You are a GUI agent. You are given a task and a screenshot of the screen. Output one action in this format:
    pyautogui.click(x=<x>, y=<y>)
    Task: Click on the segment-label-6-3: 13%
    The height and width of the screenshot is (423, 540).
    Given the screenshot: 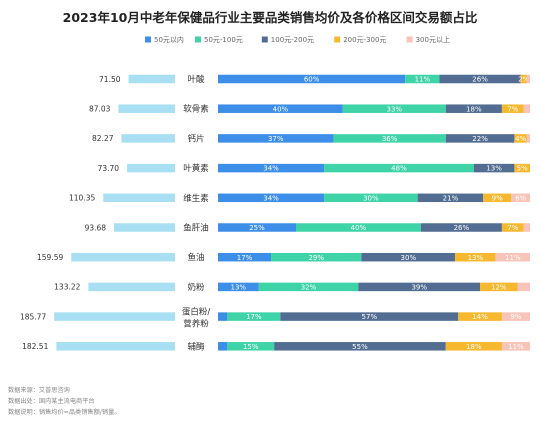 What is the action you would take?
    pyautogui.click(x=476, y=258)
    